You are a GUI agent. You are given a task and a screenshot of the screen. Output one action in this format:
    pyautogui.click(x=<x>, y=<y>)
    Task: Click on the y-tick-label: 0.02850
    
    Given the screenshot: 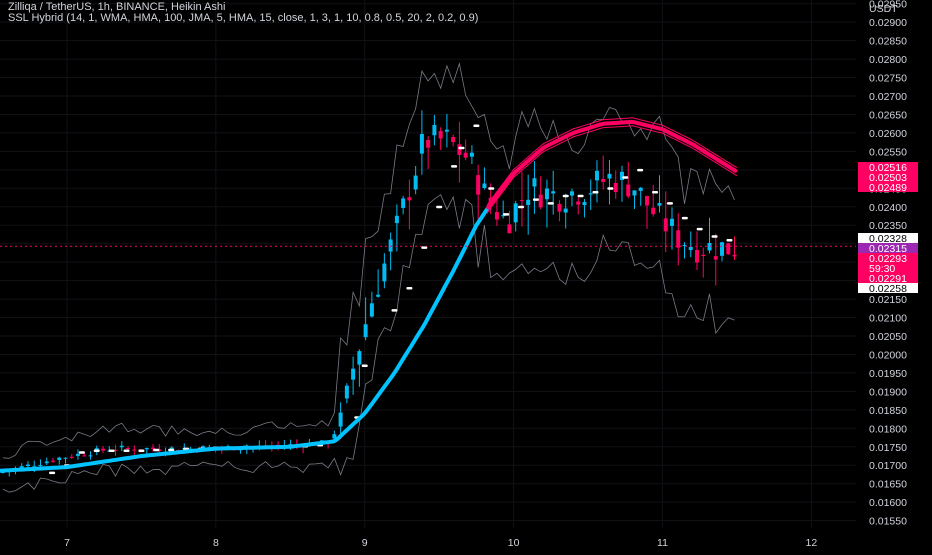 What is the action you would take?
    pyautogui.click(x=888, y=42)
    